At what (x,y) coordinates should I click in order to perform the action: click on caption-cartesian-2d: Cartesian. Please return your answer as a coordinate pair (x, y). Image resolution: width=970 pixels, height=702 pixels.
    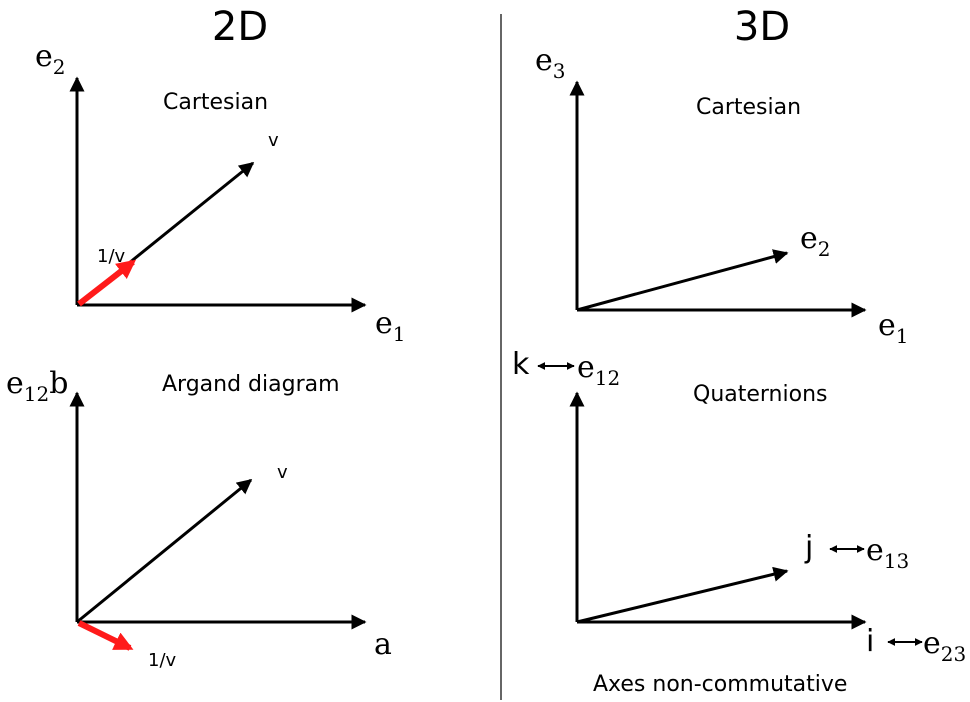
    Looking at the image, I should click on (215, 102).